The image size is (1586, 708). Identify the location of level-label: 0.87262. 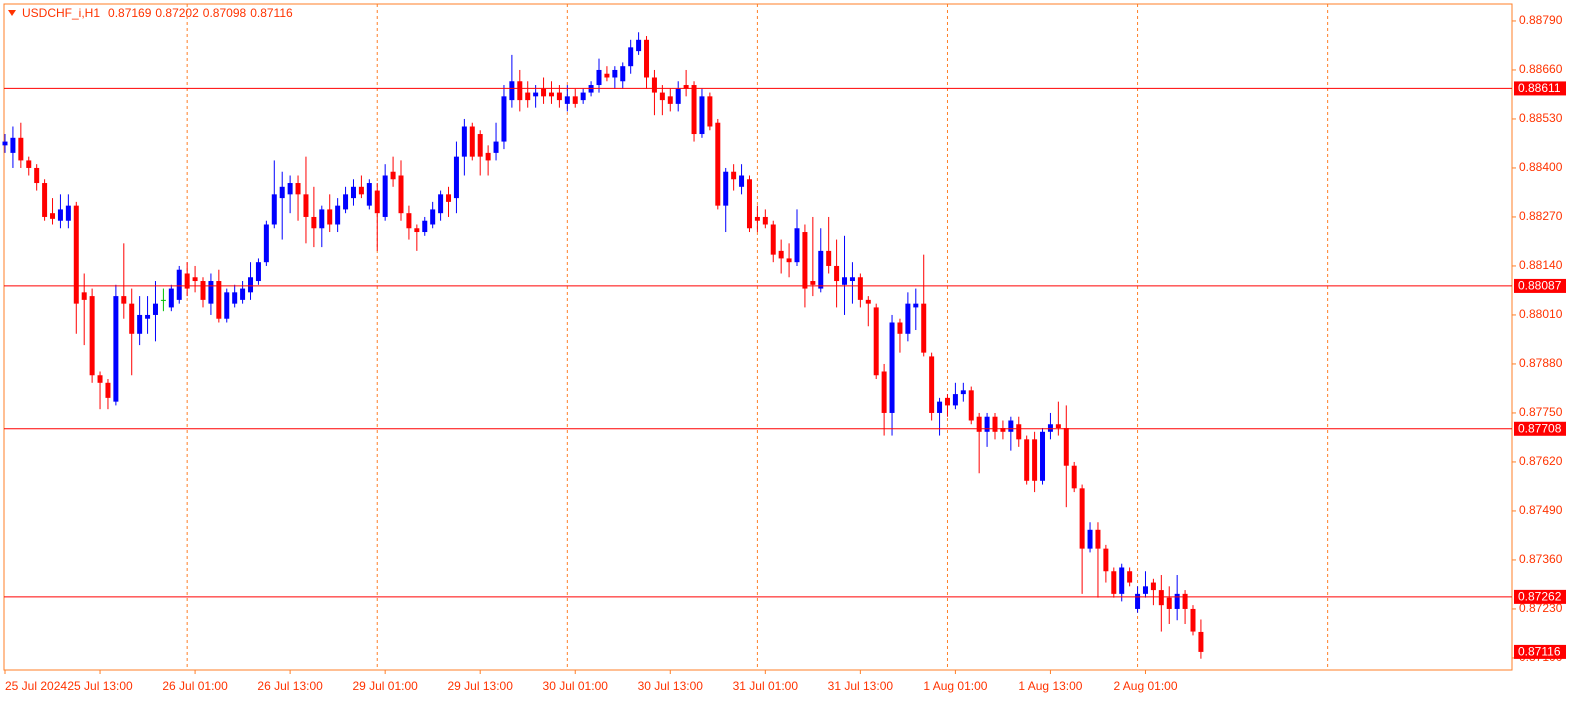
(1540, 597).